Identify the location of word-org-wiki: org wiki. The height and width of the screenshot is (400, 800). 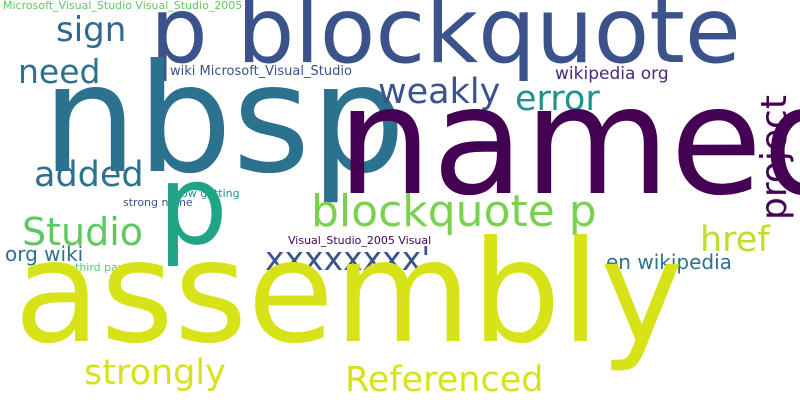
(44, 254).